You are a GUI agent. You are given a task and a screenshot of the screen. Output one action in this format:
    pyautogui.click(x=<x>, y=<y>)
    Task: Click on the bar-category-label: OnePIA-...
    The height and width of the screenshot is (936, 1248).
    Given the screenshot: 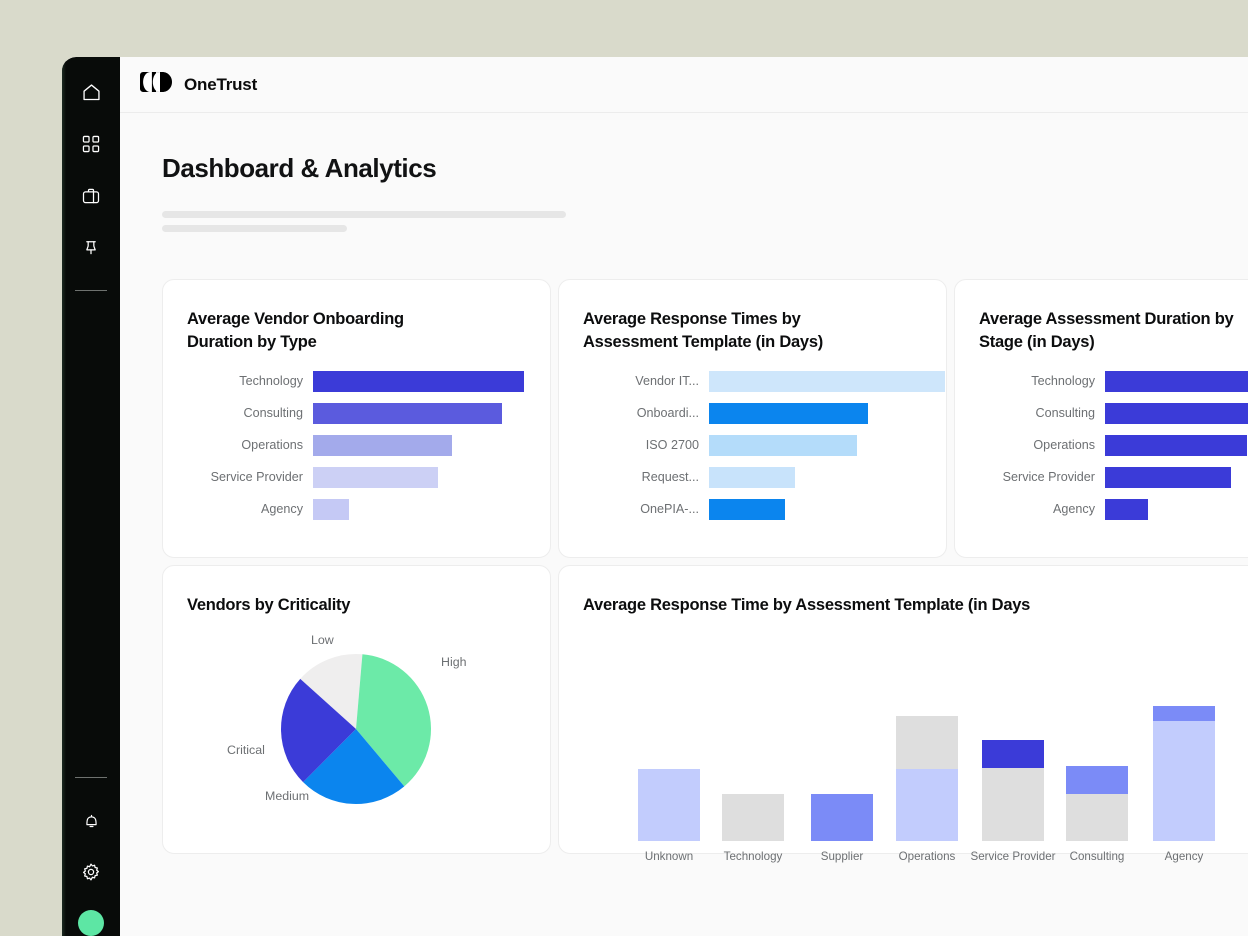 What is the action you would take?
    pyautogui.click(x=669, y=509)
    